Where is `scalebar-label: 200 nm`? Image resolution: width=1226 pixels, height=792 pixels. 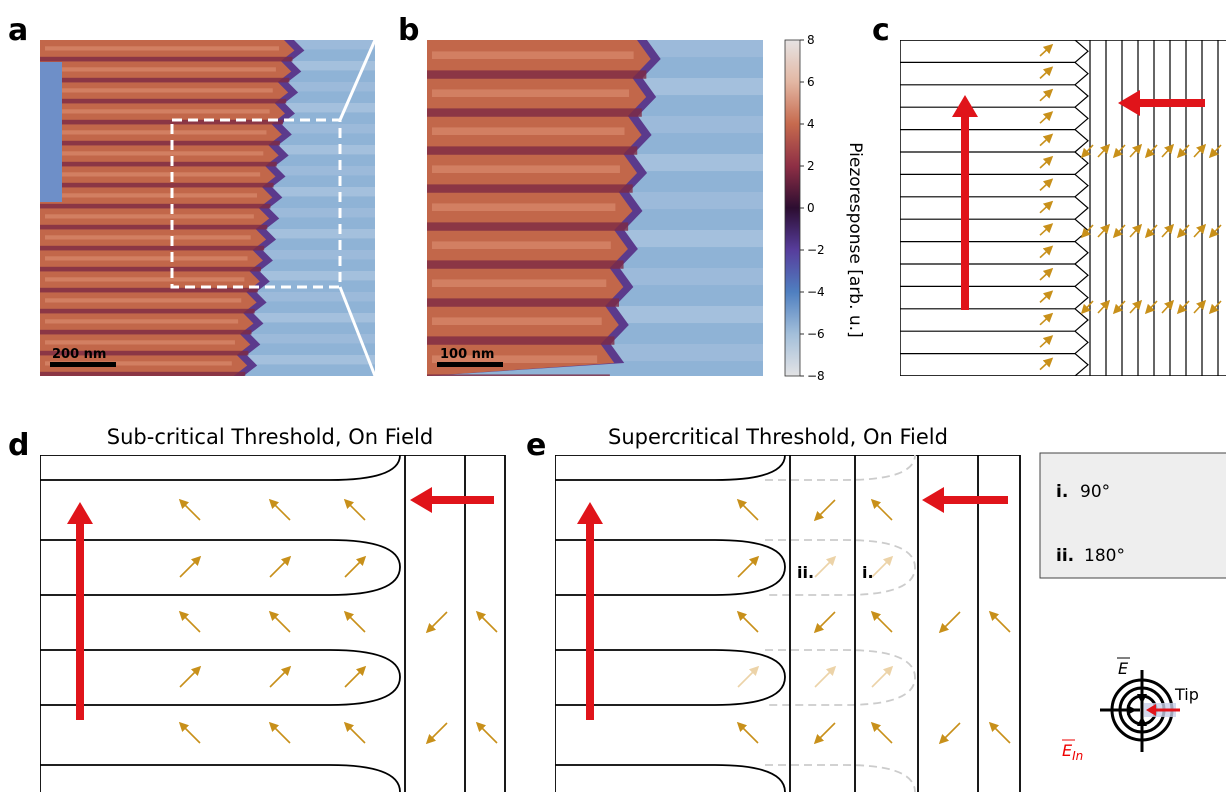
scalebar-label: 200 nm is located at coordinates (79, 354).